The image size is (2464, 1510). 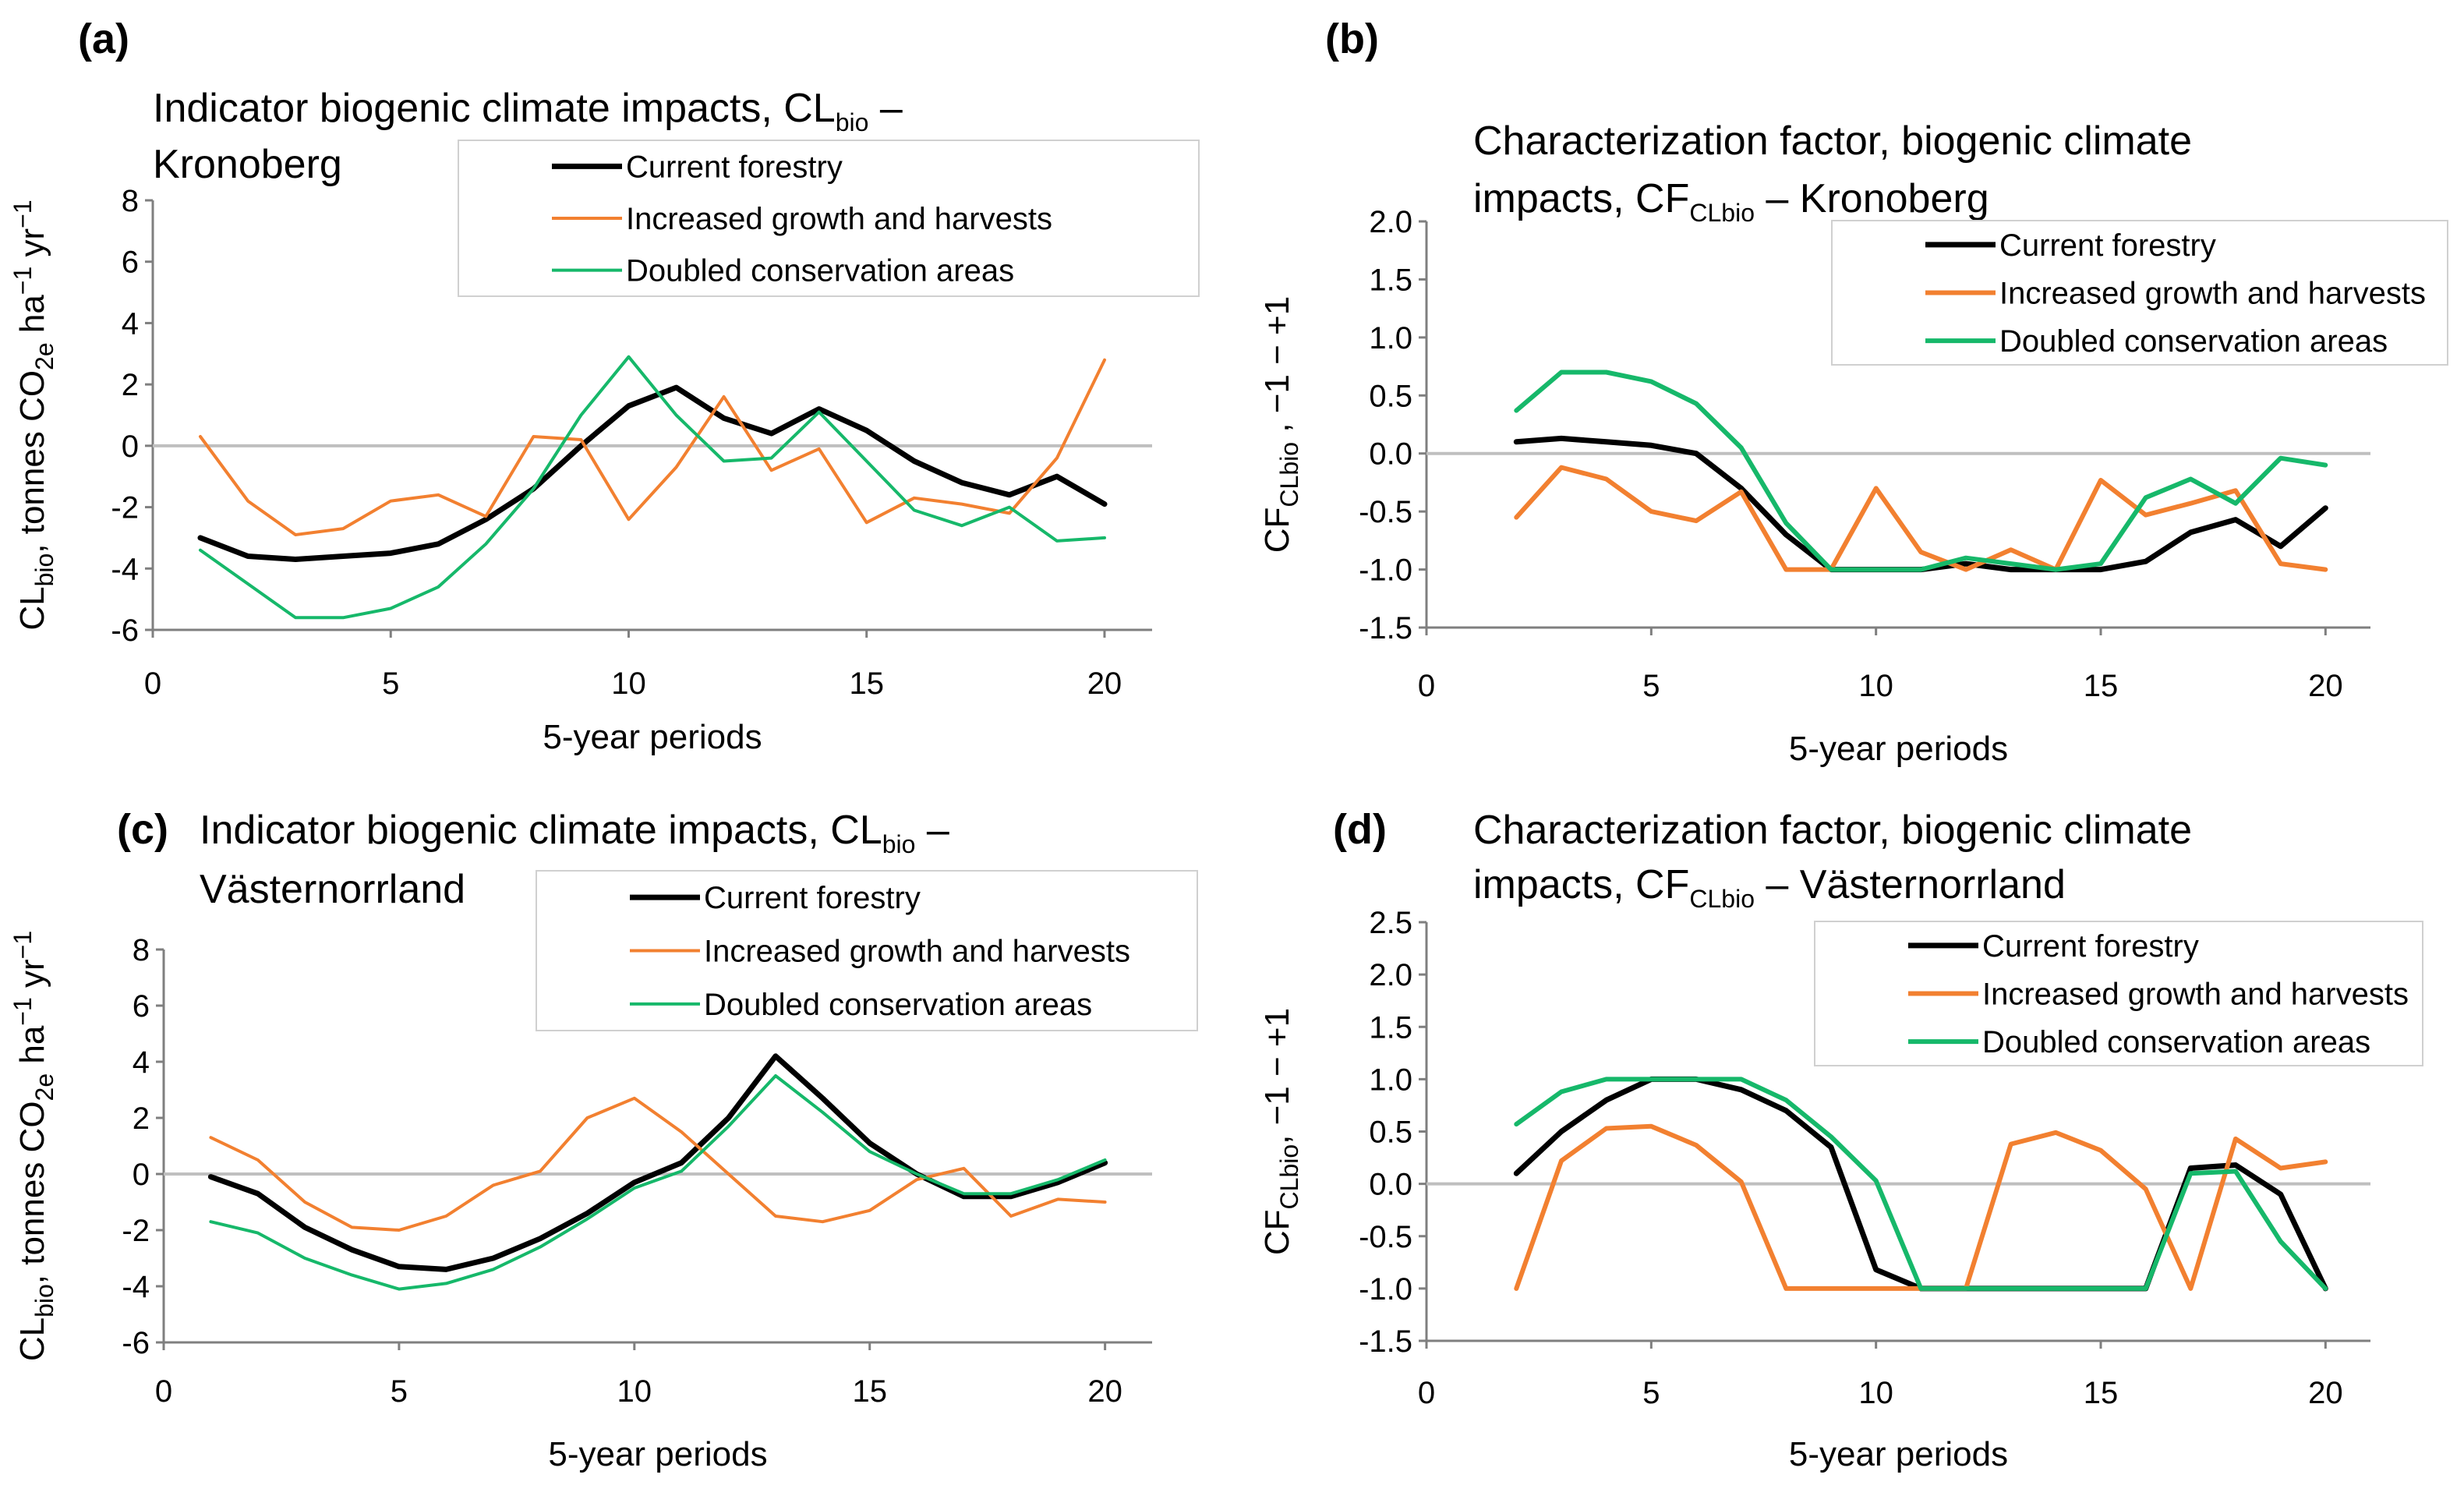 I want to click on y-tick-label: 1.5, so click(x=1390, y=1027).